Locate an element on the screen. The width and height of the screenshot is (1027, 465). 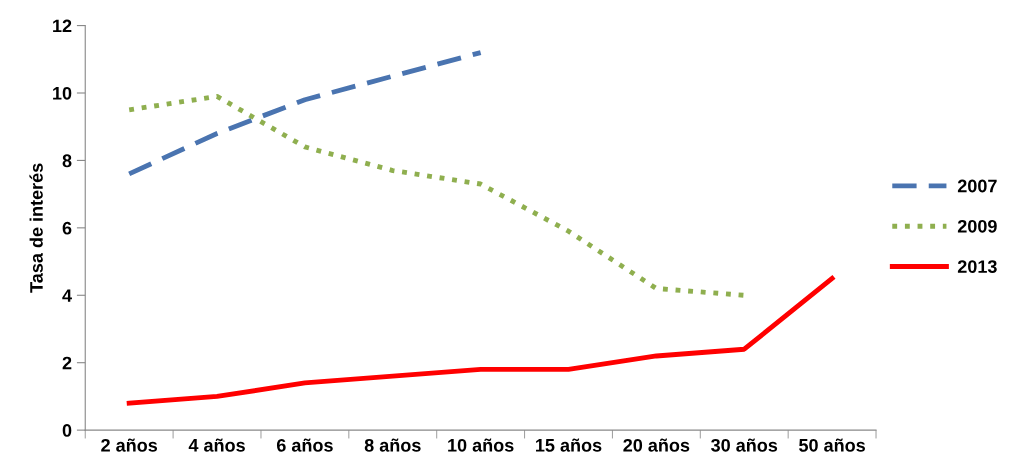
x-tick-label: 2 años is located at coordinates (129, 445).